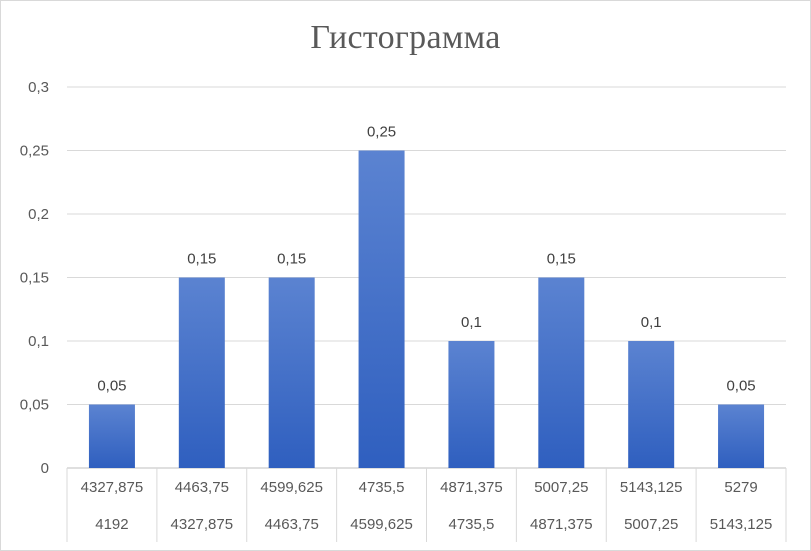 The height and width of the screenshot is (551, 811). What do you see at coordinates (382, 487) in the screenshot?
I see `category-label-upper: 4735,5` at bounding box center [382, 487].